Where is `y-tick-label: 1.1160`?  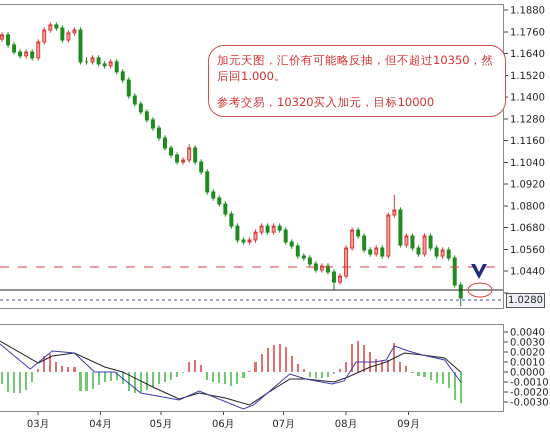 y-tick-label: 1.1160 is located at coordinates (527, 142).